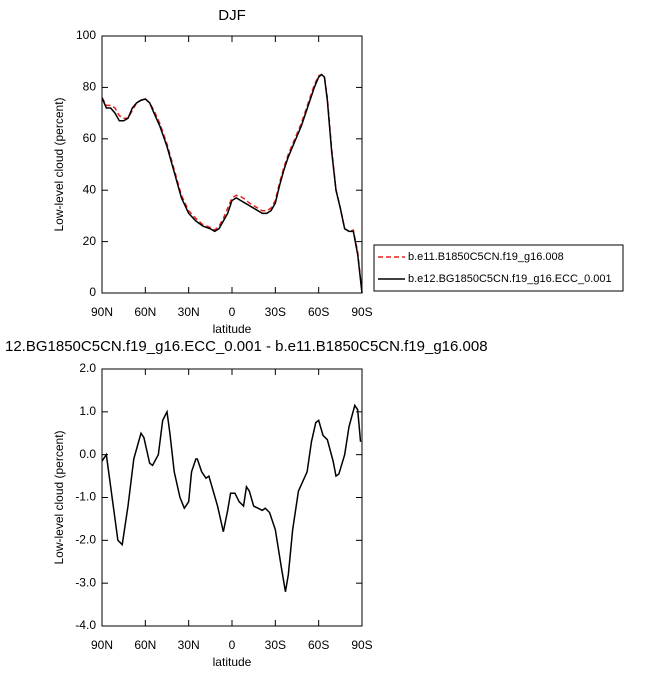  What do you see at coordinates (92, 292) in the screenshot?
I see `y-tick-label: 0` at bounding box center [92, 292].